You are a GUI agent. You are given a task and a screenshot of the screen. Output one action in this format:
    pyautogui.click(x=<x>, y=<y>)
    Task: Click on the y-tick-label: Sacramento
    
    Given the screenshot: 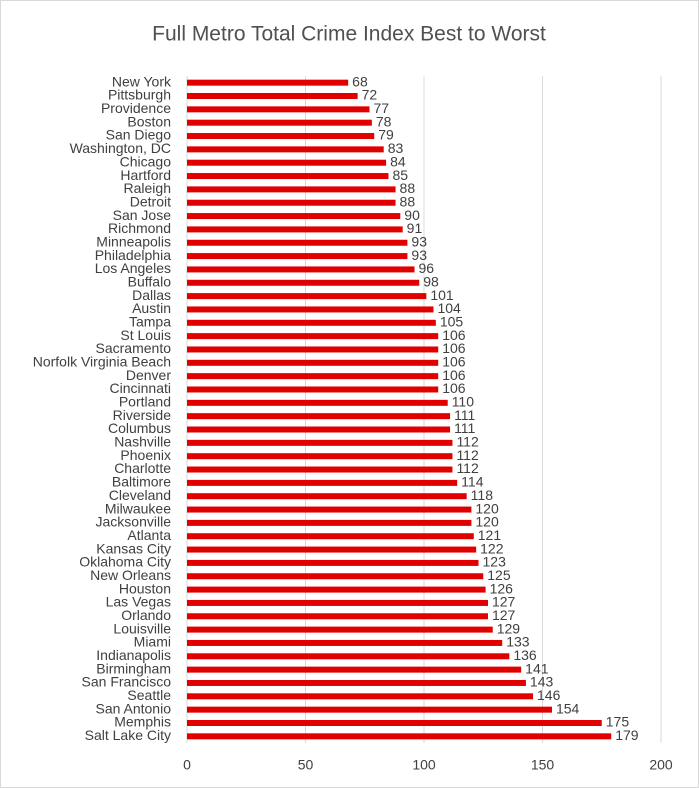 What is the action you would take?
    pyautogui.click(x=134, y=348)
    